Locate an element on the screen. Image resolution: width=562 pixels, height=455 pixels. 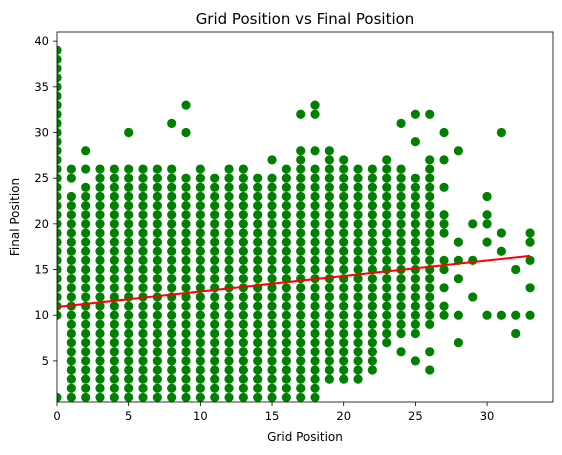
x-tick-label: 10 is located at coordinates (200, 416).